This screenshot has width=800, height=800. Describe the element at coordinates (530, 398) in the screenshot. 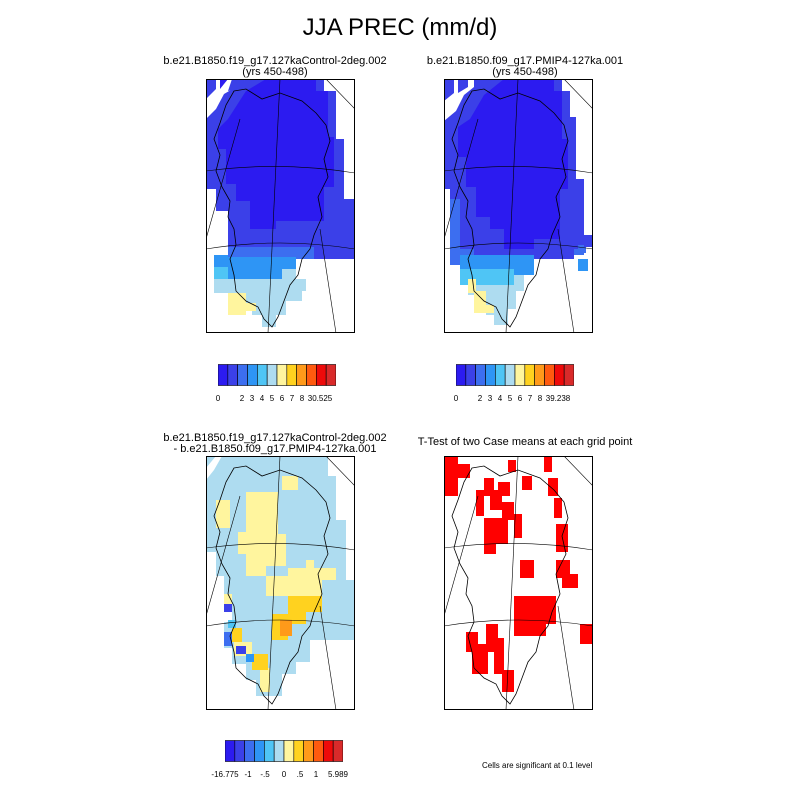

I see `cb2-label: 7` at that location.